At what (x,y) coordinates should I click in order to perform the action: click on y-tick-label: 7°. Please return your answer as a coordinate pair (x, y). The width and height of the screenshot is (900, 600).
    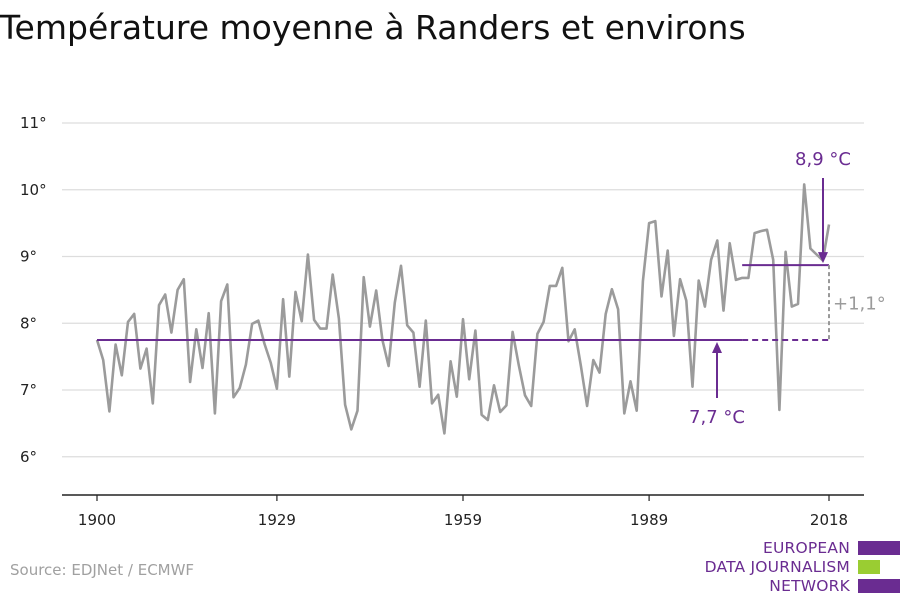
    Looking at the image, I should click on (28, 390).